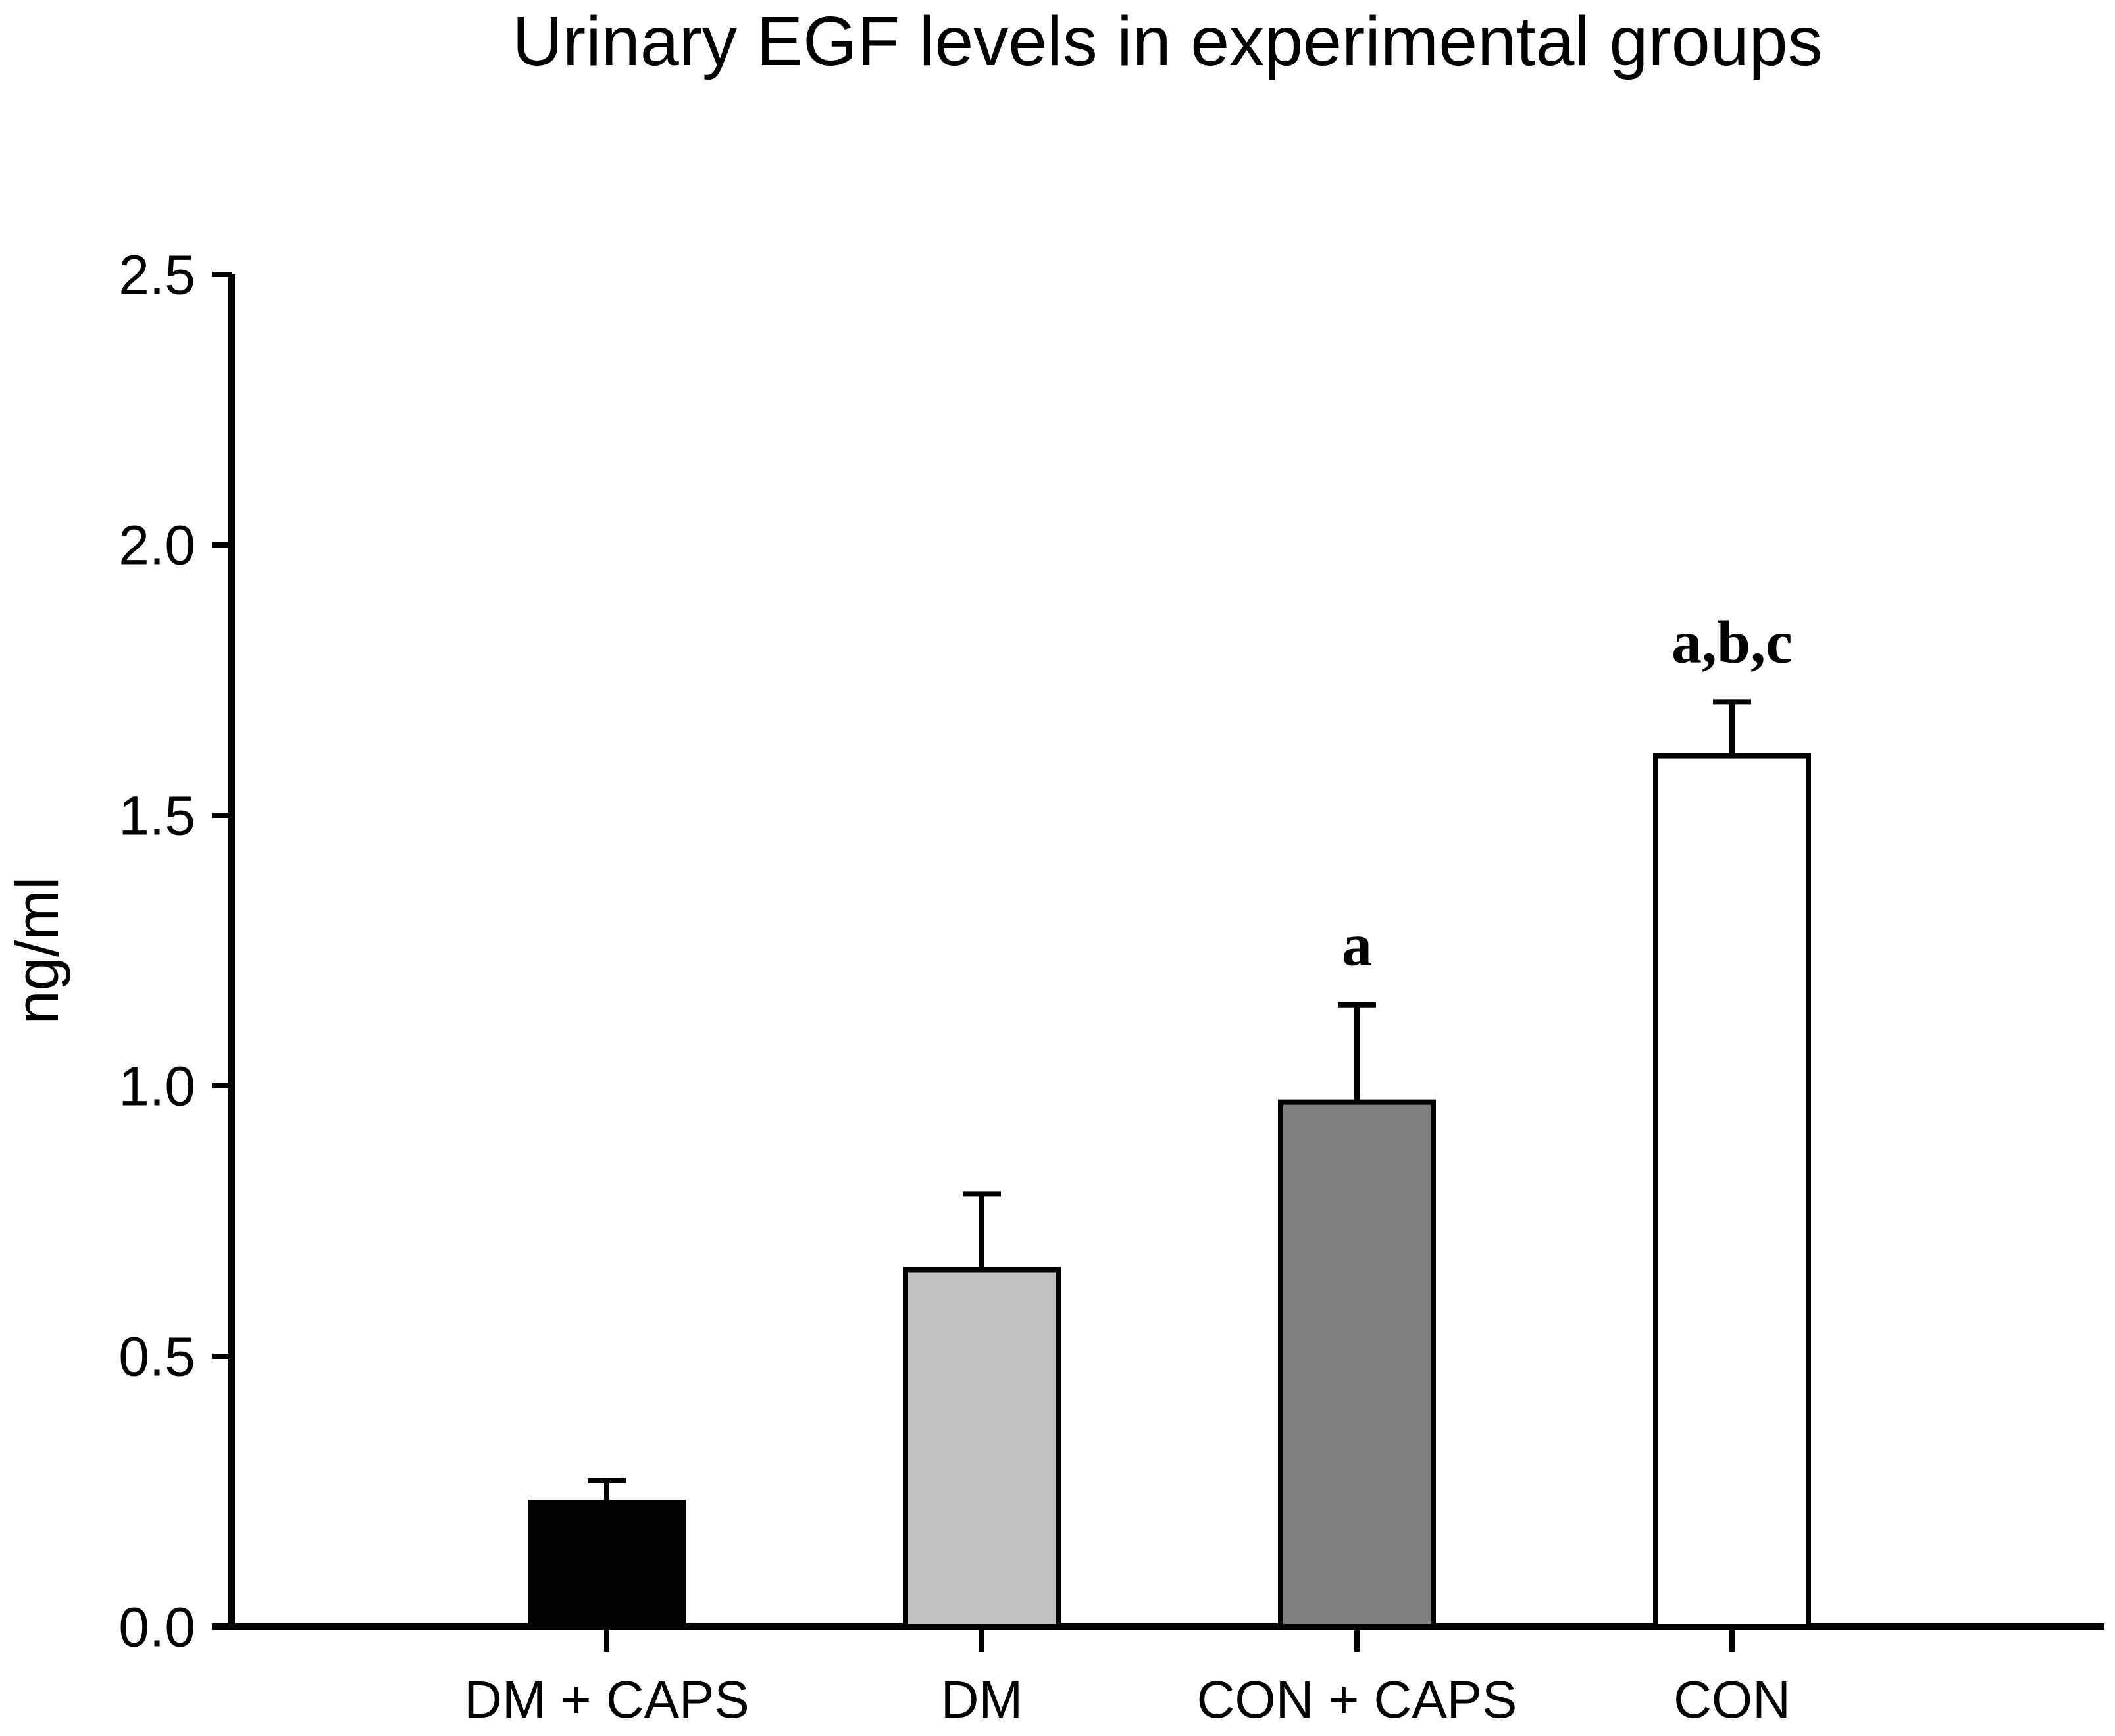 The height and width of the screenshot is (1736, 2115). What do you see at coordinates (982, 1699) in the screenshot?
I see `x-category-label: DM` at bounding box center [982, 1699].